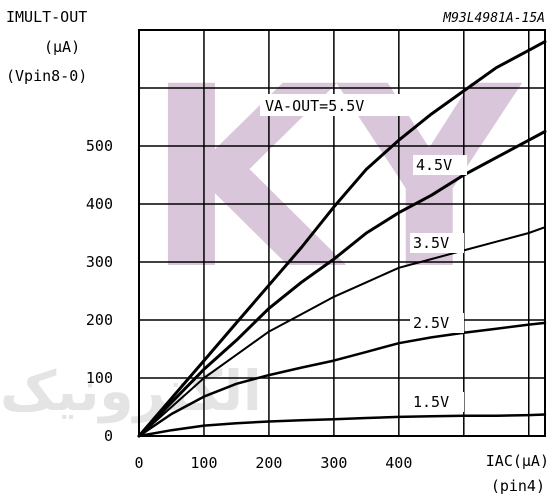 This screenshot has width=551, height=496. What do you see at coordinates (493, 18) in the screenshot?
I see `chart-title: M93L4981A-15A` at bounding box center [493, 18].